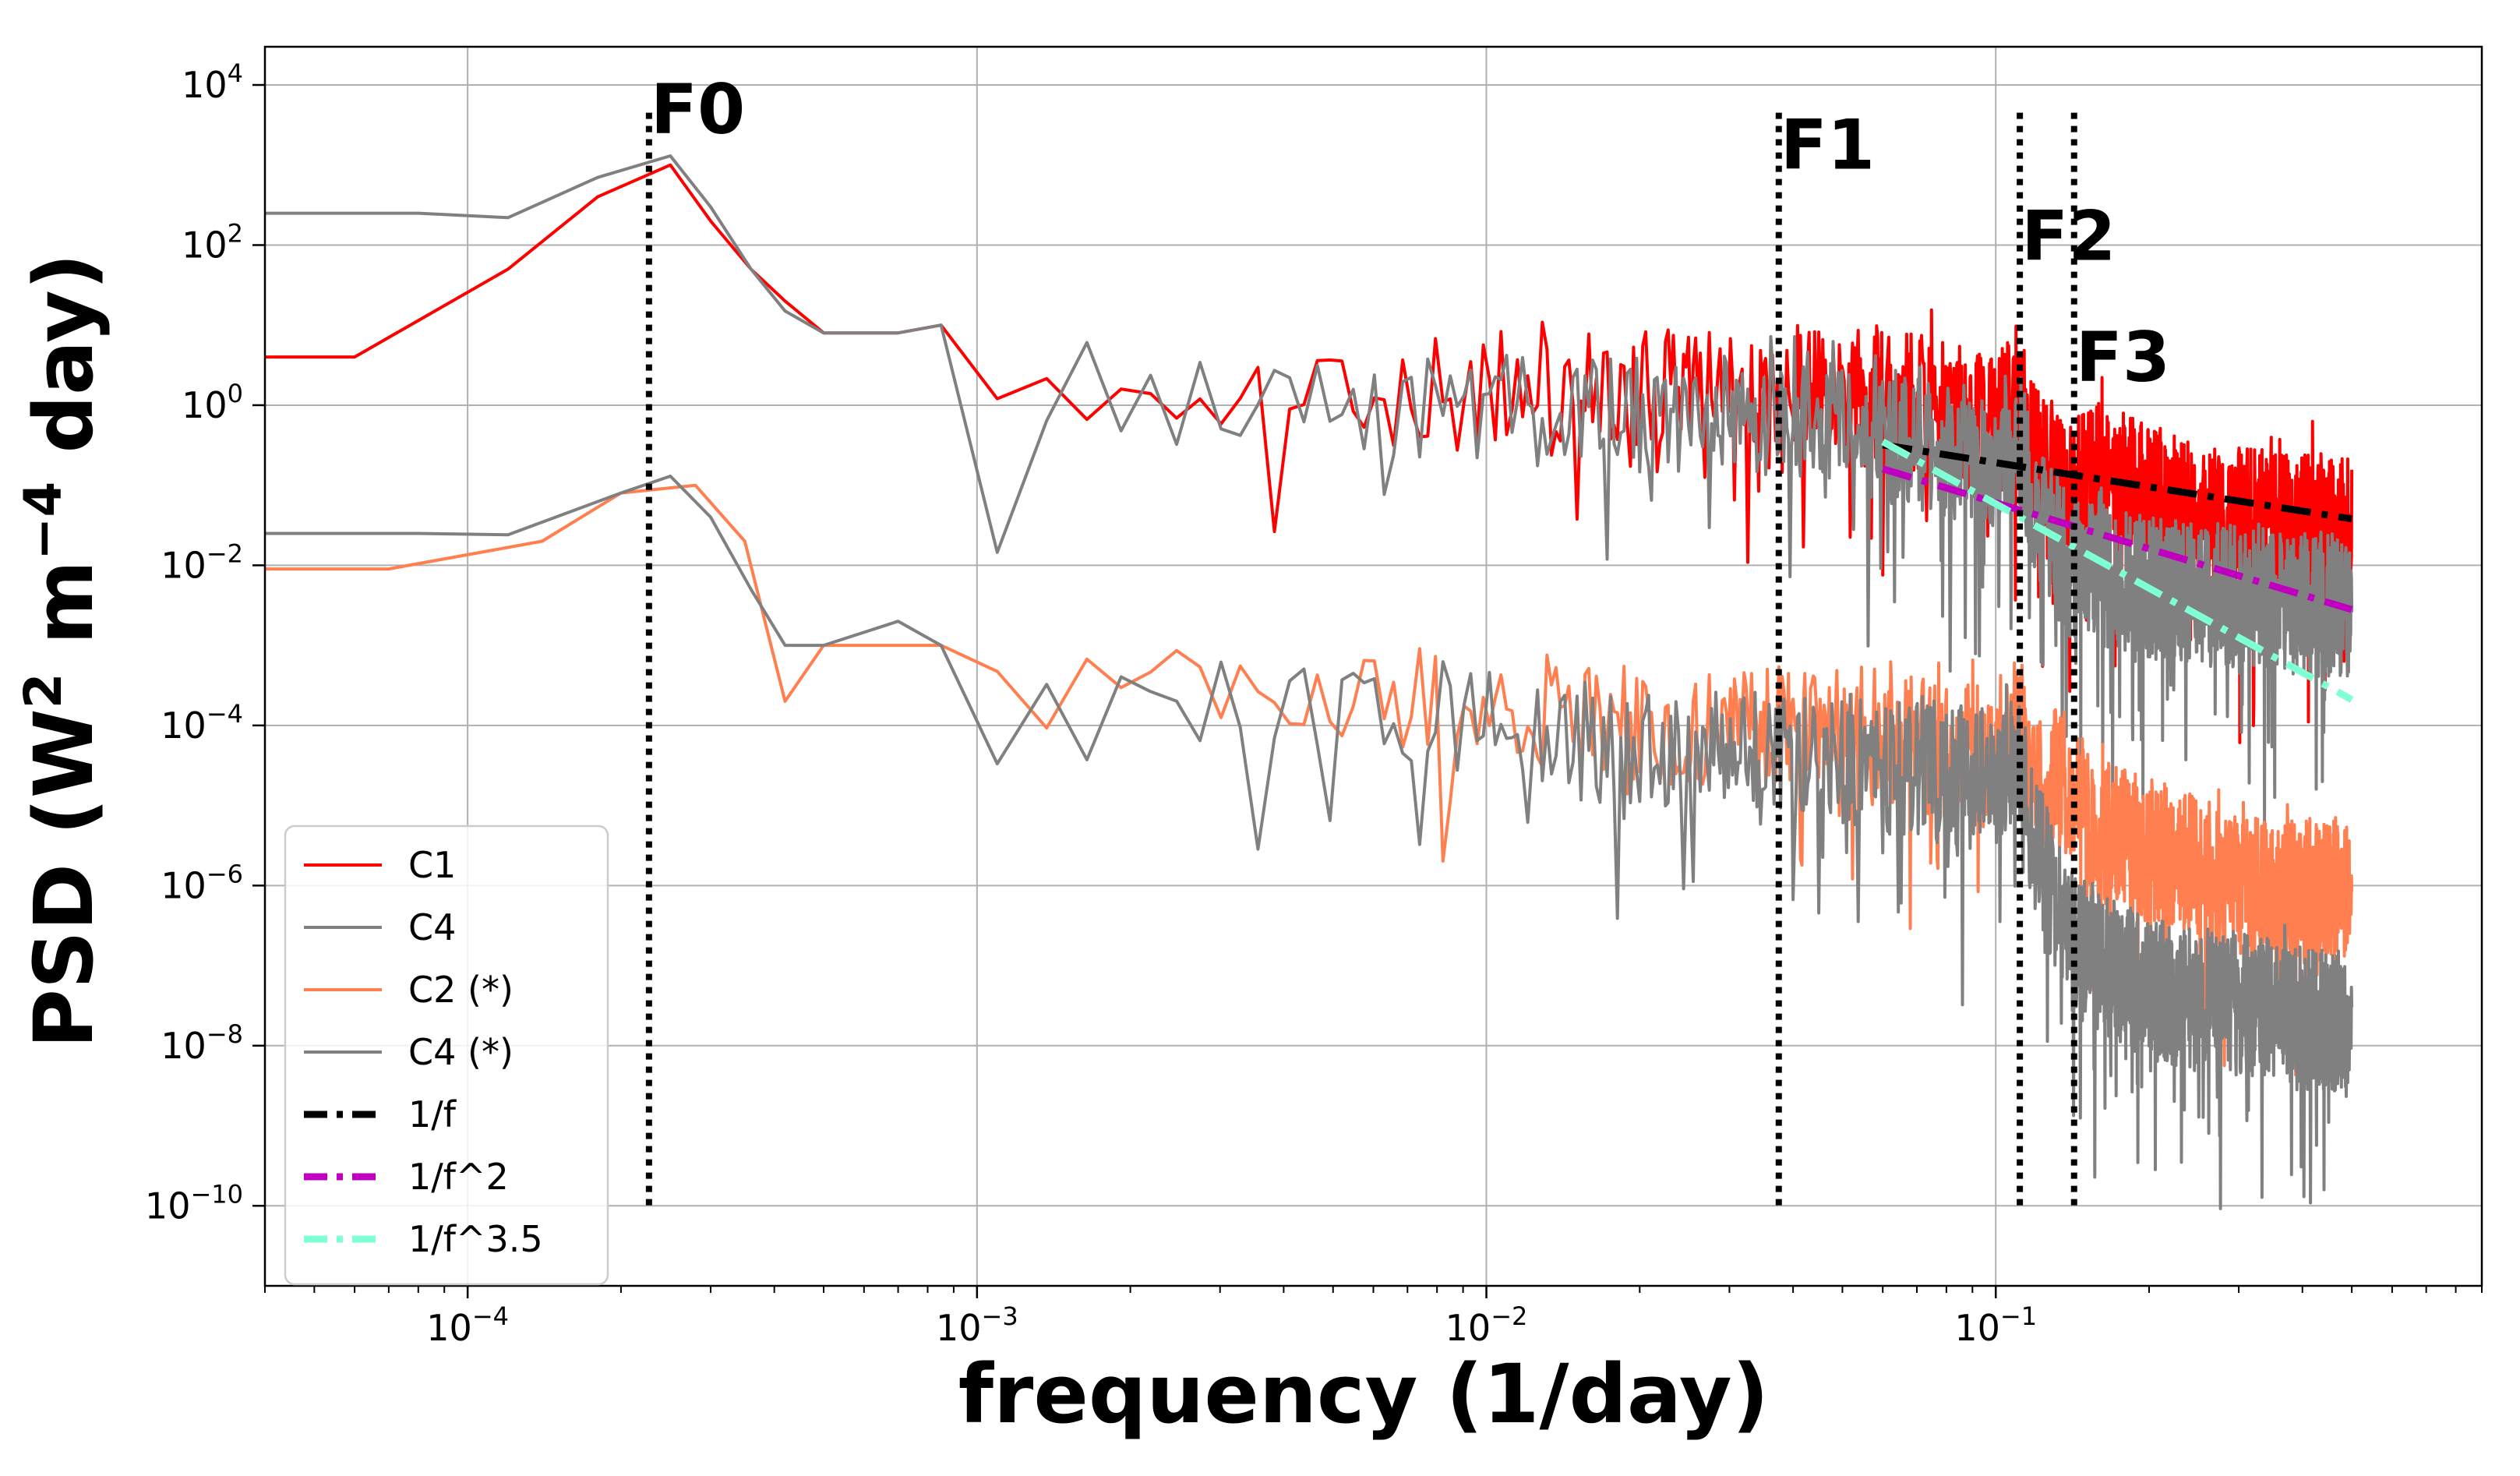  What do you see at coordinates (1996, 1325) in the screenshot?
I see `x-tick-label: 10⁻¹` at bounding box center [1996, 1325].